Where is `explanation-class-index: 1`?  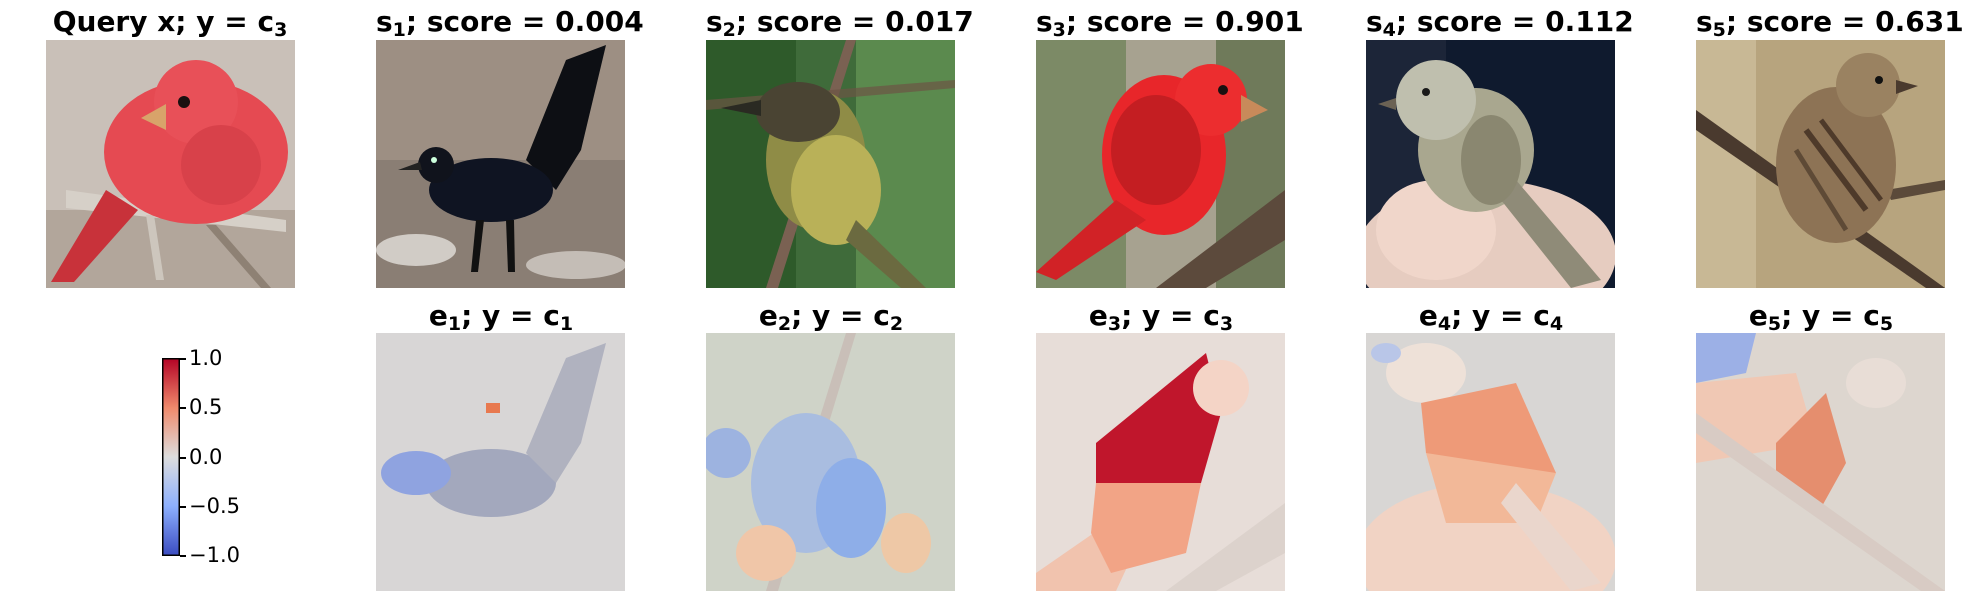 explanation-class-index: 1 is located at coordinates (566, 324).